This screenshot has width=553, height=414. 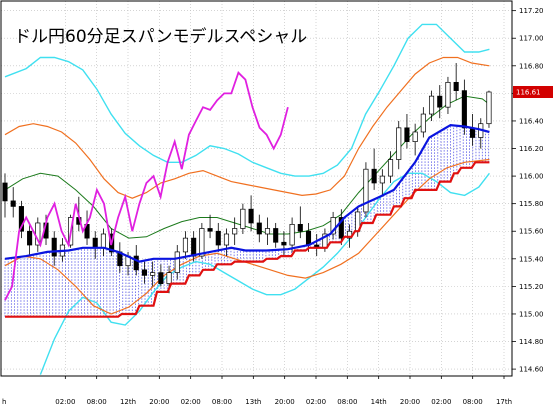 What do you see at coordinates (160, 36) in the screenshot?
I see `chart-title: ドル円60分足スパンモデルスペシャル` at bounding box center [160, 36].